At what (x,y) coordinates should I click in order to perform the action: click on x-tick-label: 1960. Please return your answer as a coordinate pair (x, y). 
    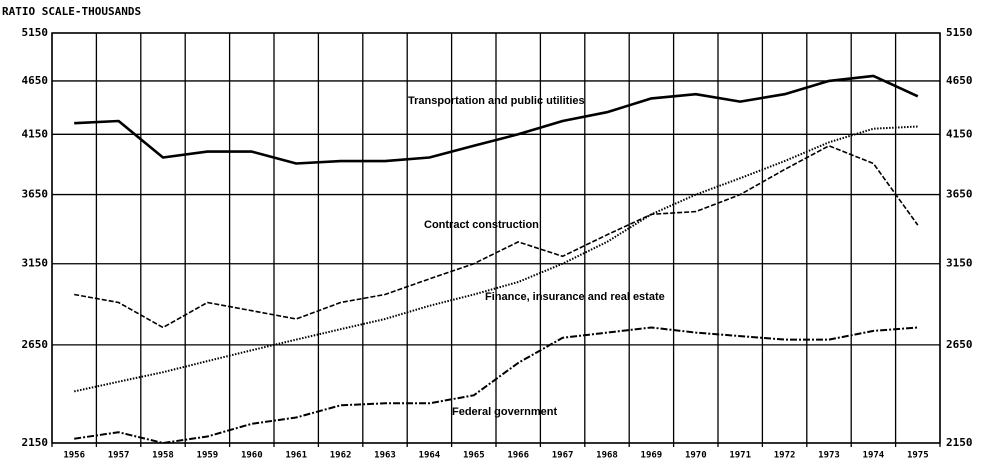
    Looking at the image, I should click on (252, 456).